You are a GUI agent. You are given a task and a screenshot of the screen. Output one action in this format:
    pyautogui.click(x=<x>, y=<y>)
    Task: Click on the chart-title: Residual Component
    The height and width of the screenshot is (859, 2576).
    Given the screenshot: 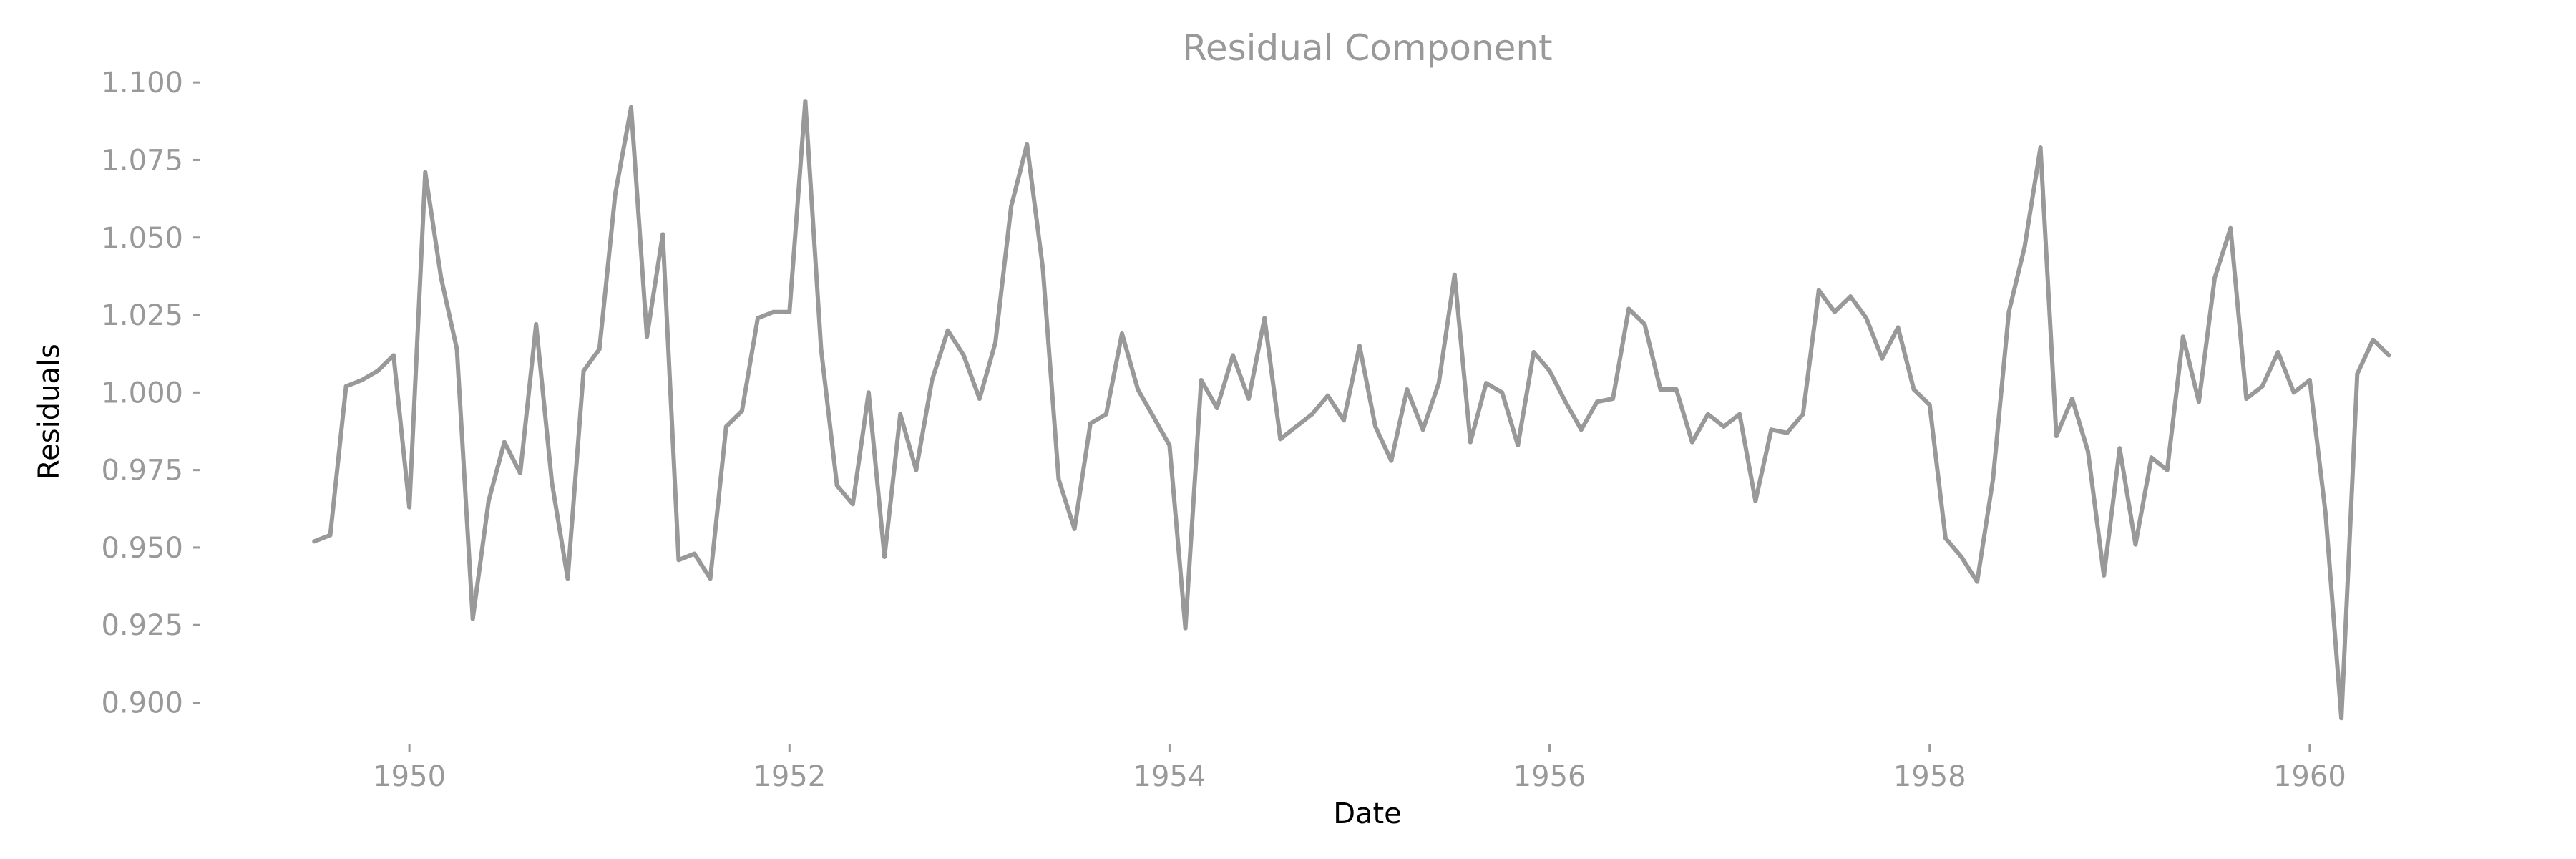 What is the action you would take?
    pyautogui.click(x=1367, y=48)
    